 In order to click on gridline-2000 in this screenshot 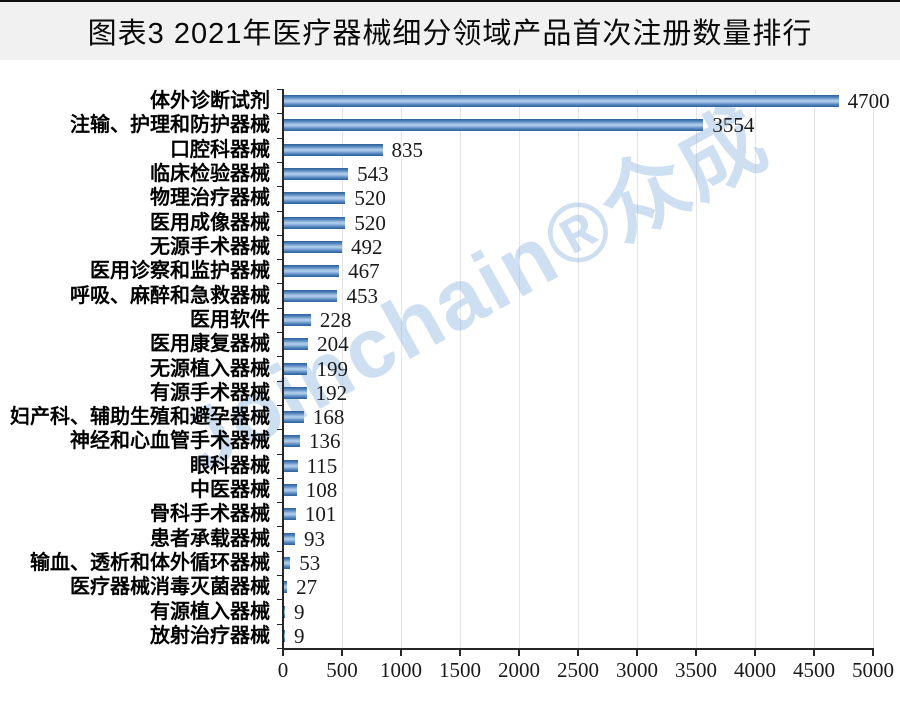, I will do `click(519, 368)`.